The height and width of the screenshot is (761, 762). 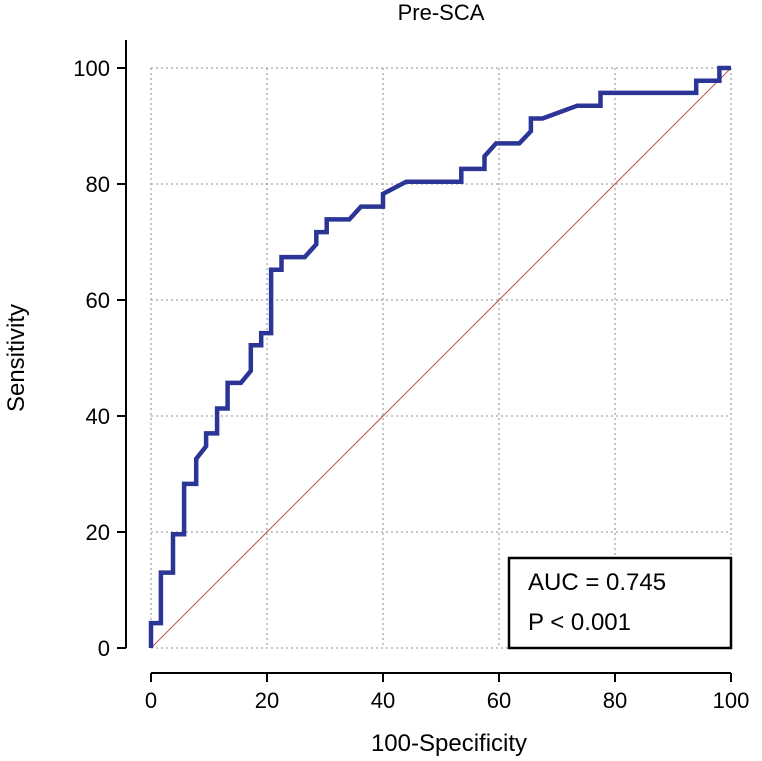 I want to click on x-tick-label: 40, so click(x=383, y=700).